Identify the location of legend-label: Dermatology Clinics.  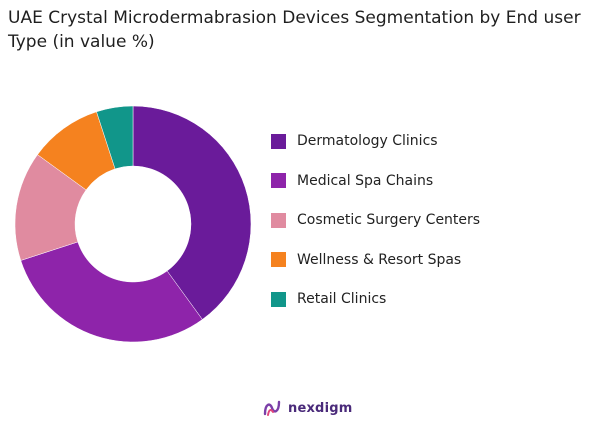
(367, 141).